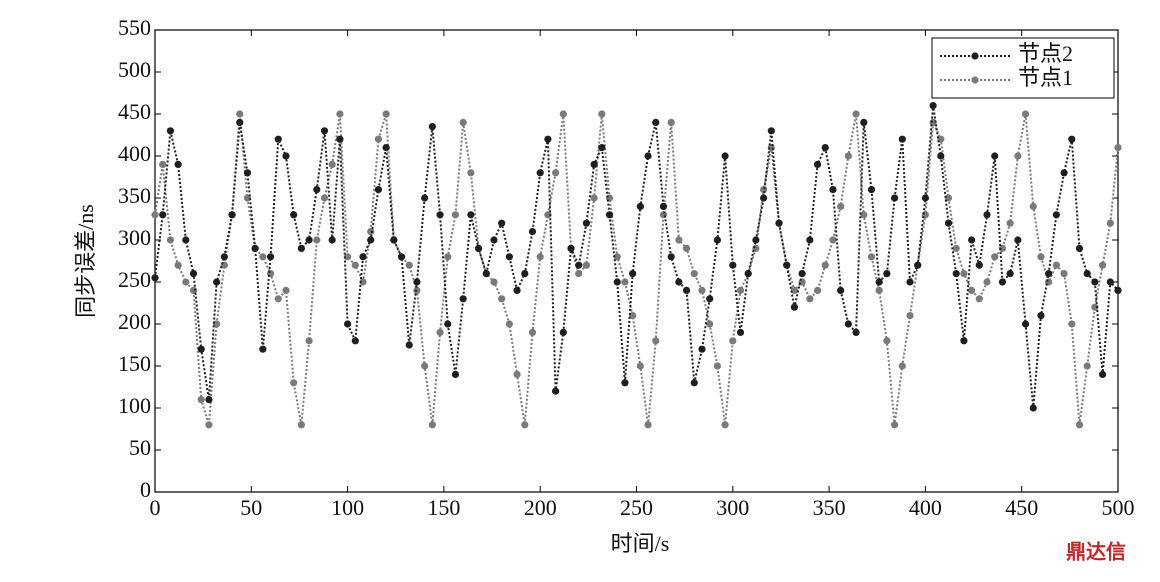  What do you see at coordinates (134, 279) in the screenshot?
I see `y-tick-label: 250` at bounding box center [134, 279].